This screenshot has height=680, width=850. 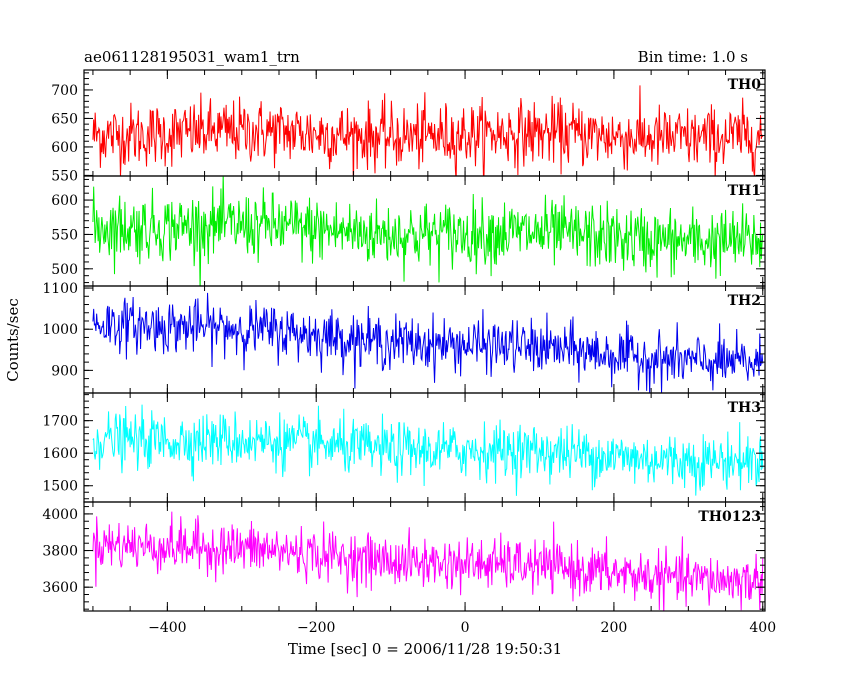 What do you see at coordinates (693, 57) in the screenshot?
I see `bin-time-label: Bin time: 1.0 s` at bounding box center [693, 57].